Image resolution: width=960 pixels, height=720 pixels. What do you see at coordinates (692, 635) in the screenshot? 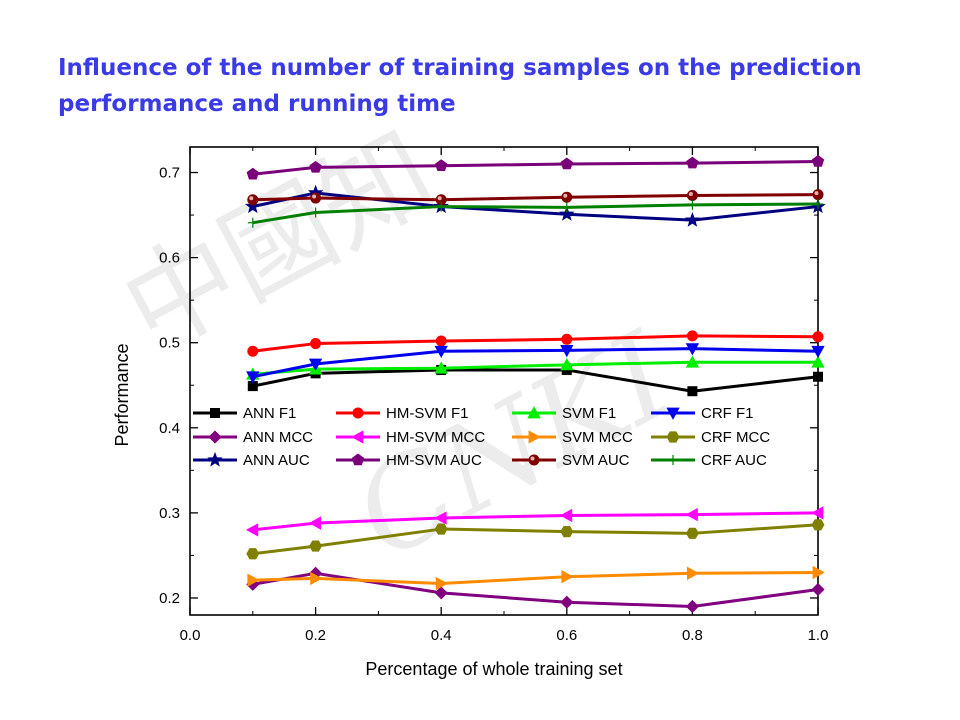
I see `x-tick-label: 0.8` at bounding box center [692, 635].